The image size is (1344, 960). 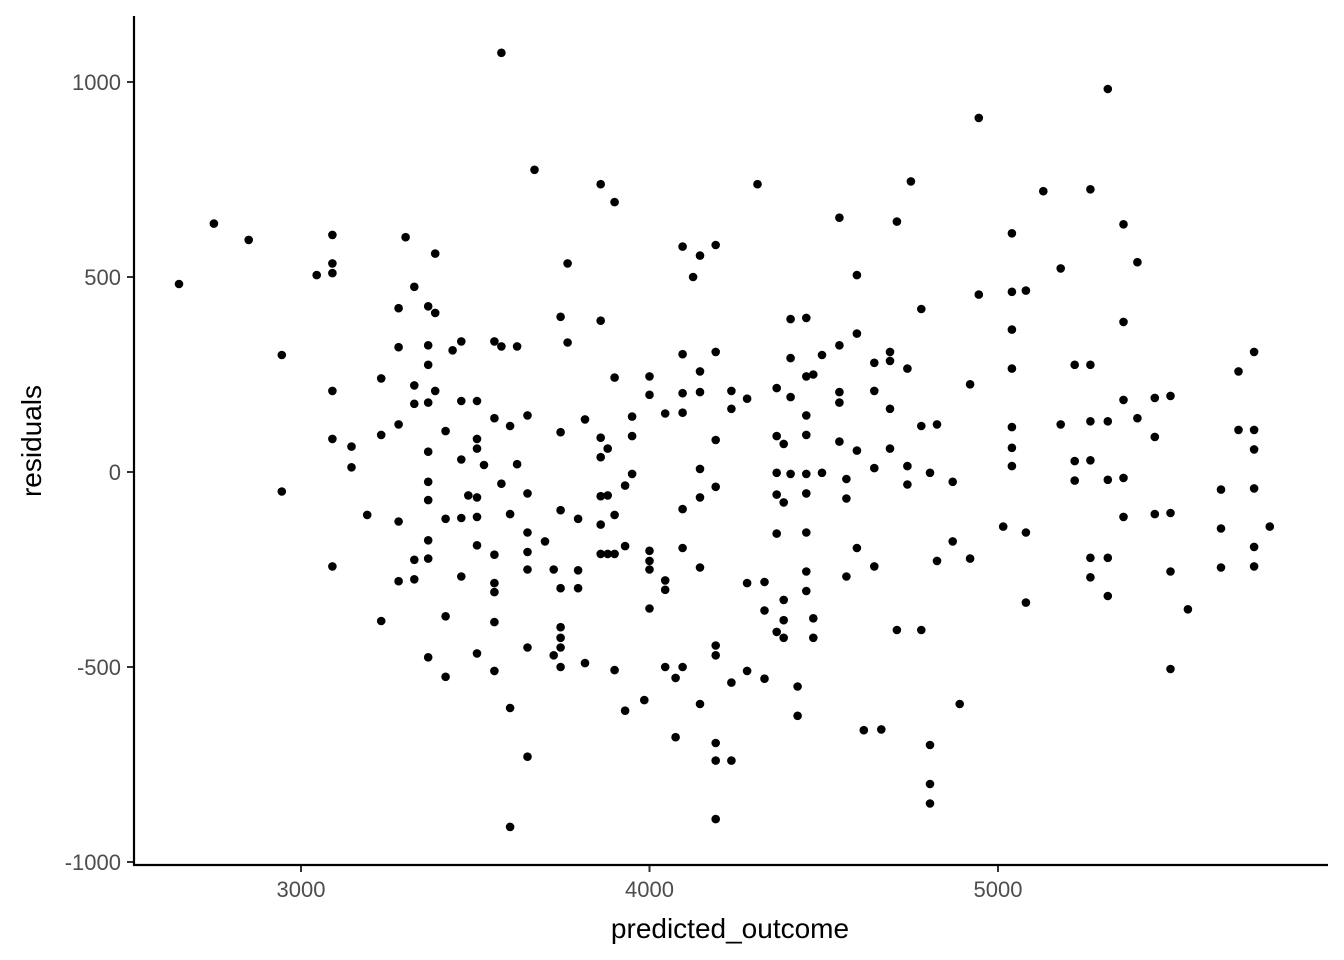 I want to click on y-tick-label: 1000, so click(x=96, y=82).